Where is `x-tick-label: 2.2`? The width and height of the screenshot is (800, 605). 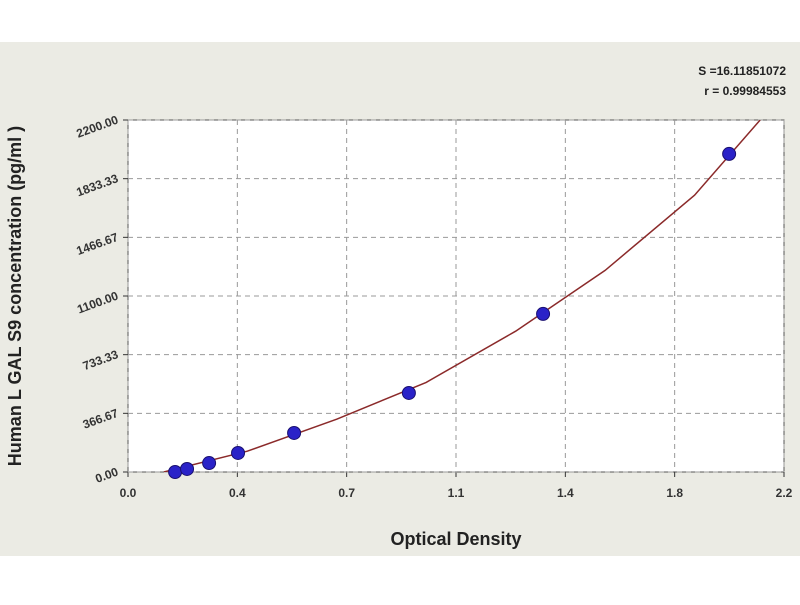 x-tick-label: 2.2 is located at coordinates (784, 493).